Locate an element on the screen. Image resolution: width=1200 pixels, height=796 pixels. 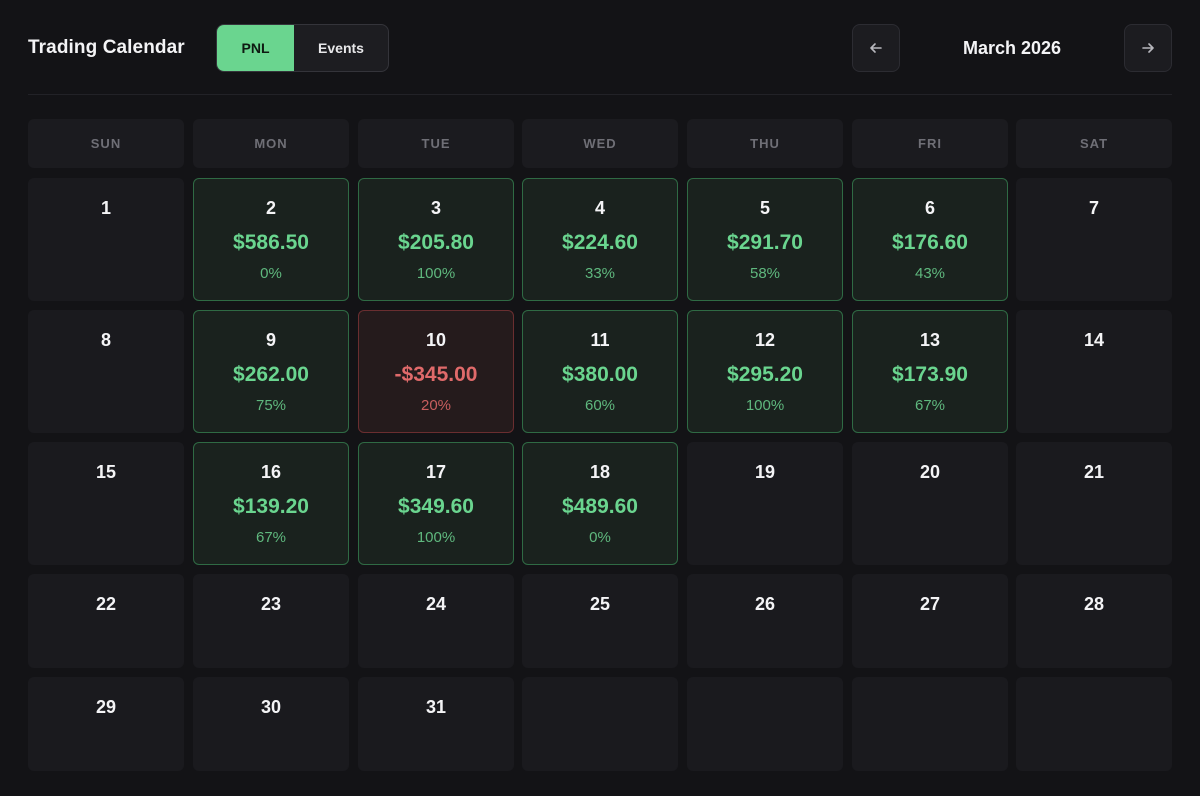
day-pnl-value: -$345.00 is located at coordinates (436, 374).